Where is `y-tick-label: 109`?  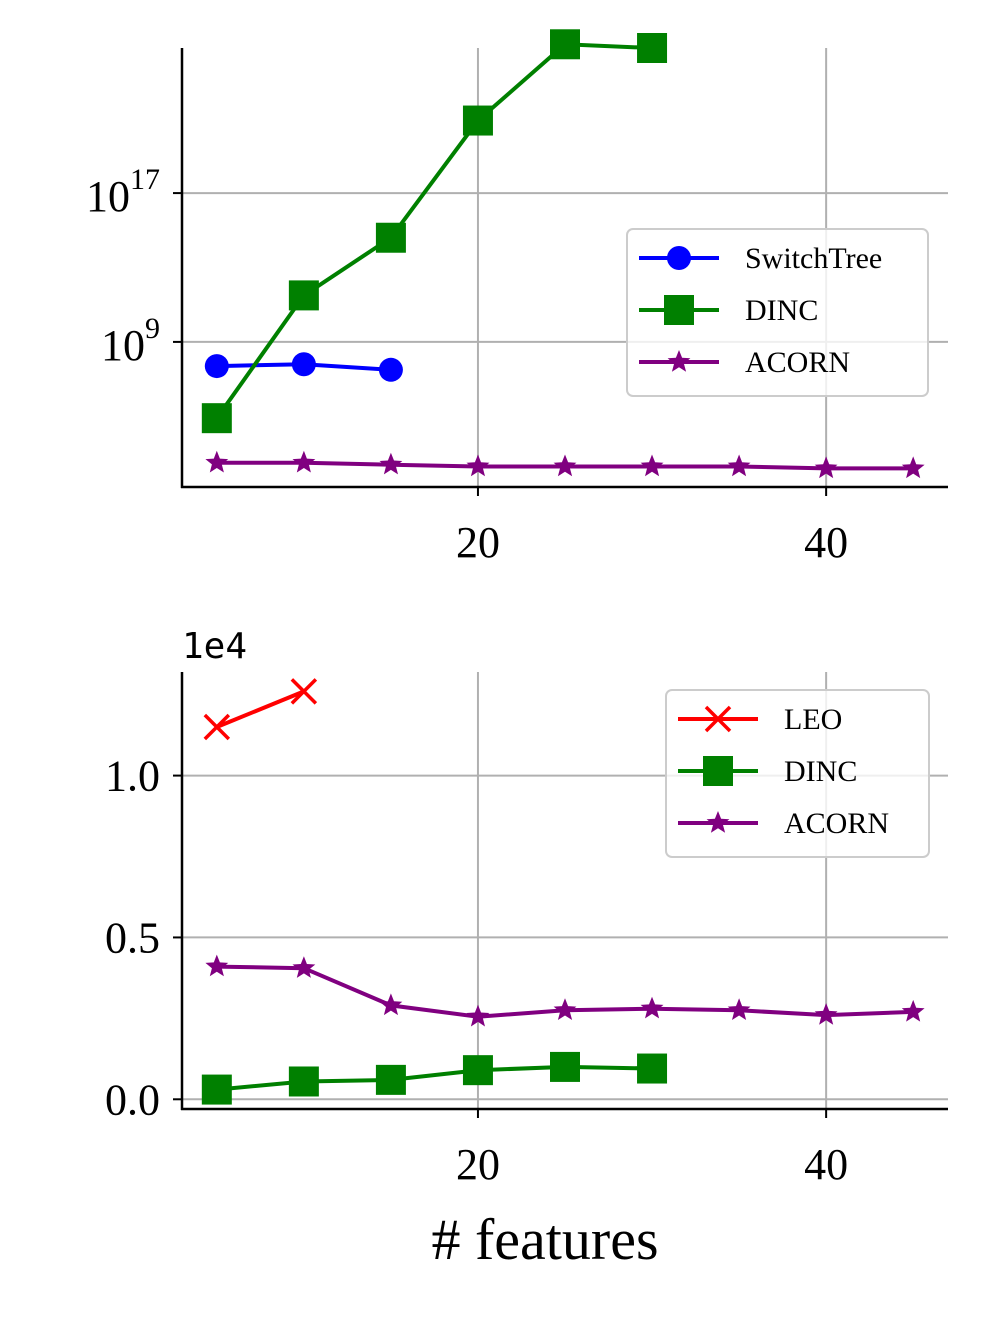
y-tick-label: 109 is located at coordinates (130, 341).